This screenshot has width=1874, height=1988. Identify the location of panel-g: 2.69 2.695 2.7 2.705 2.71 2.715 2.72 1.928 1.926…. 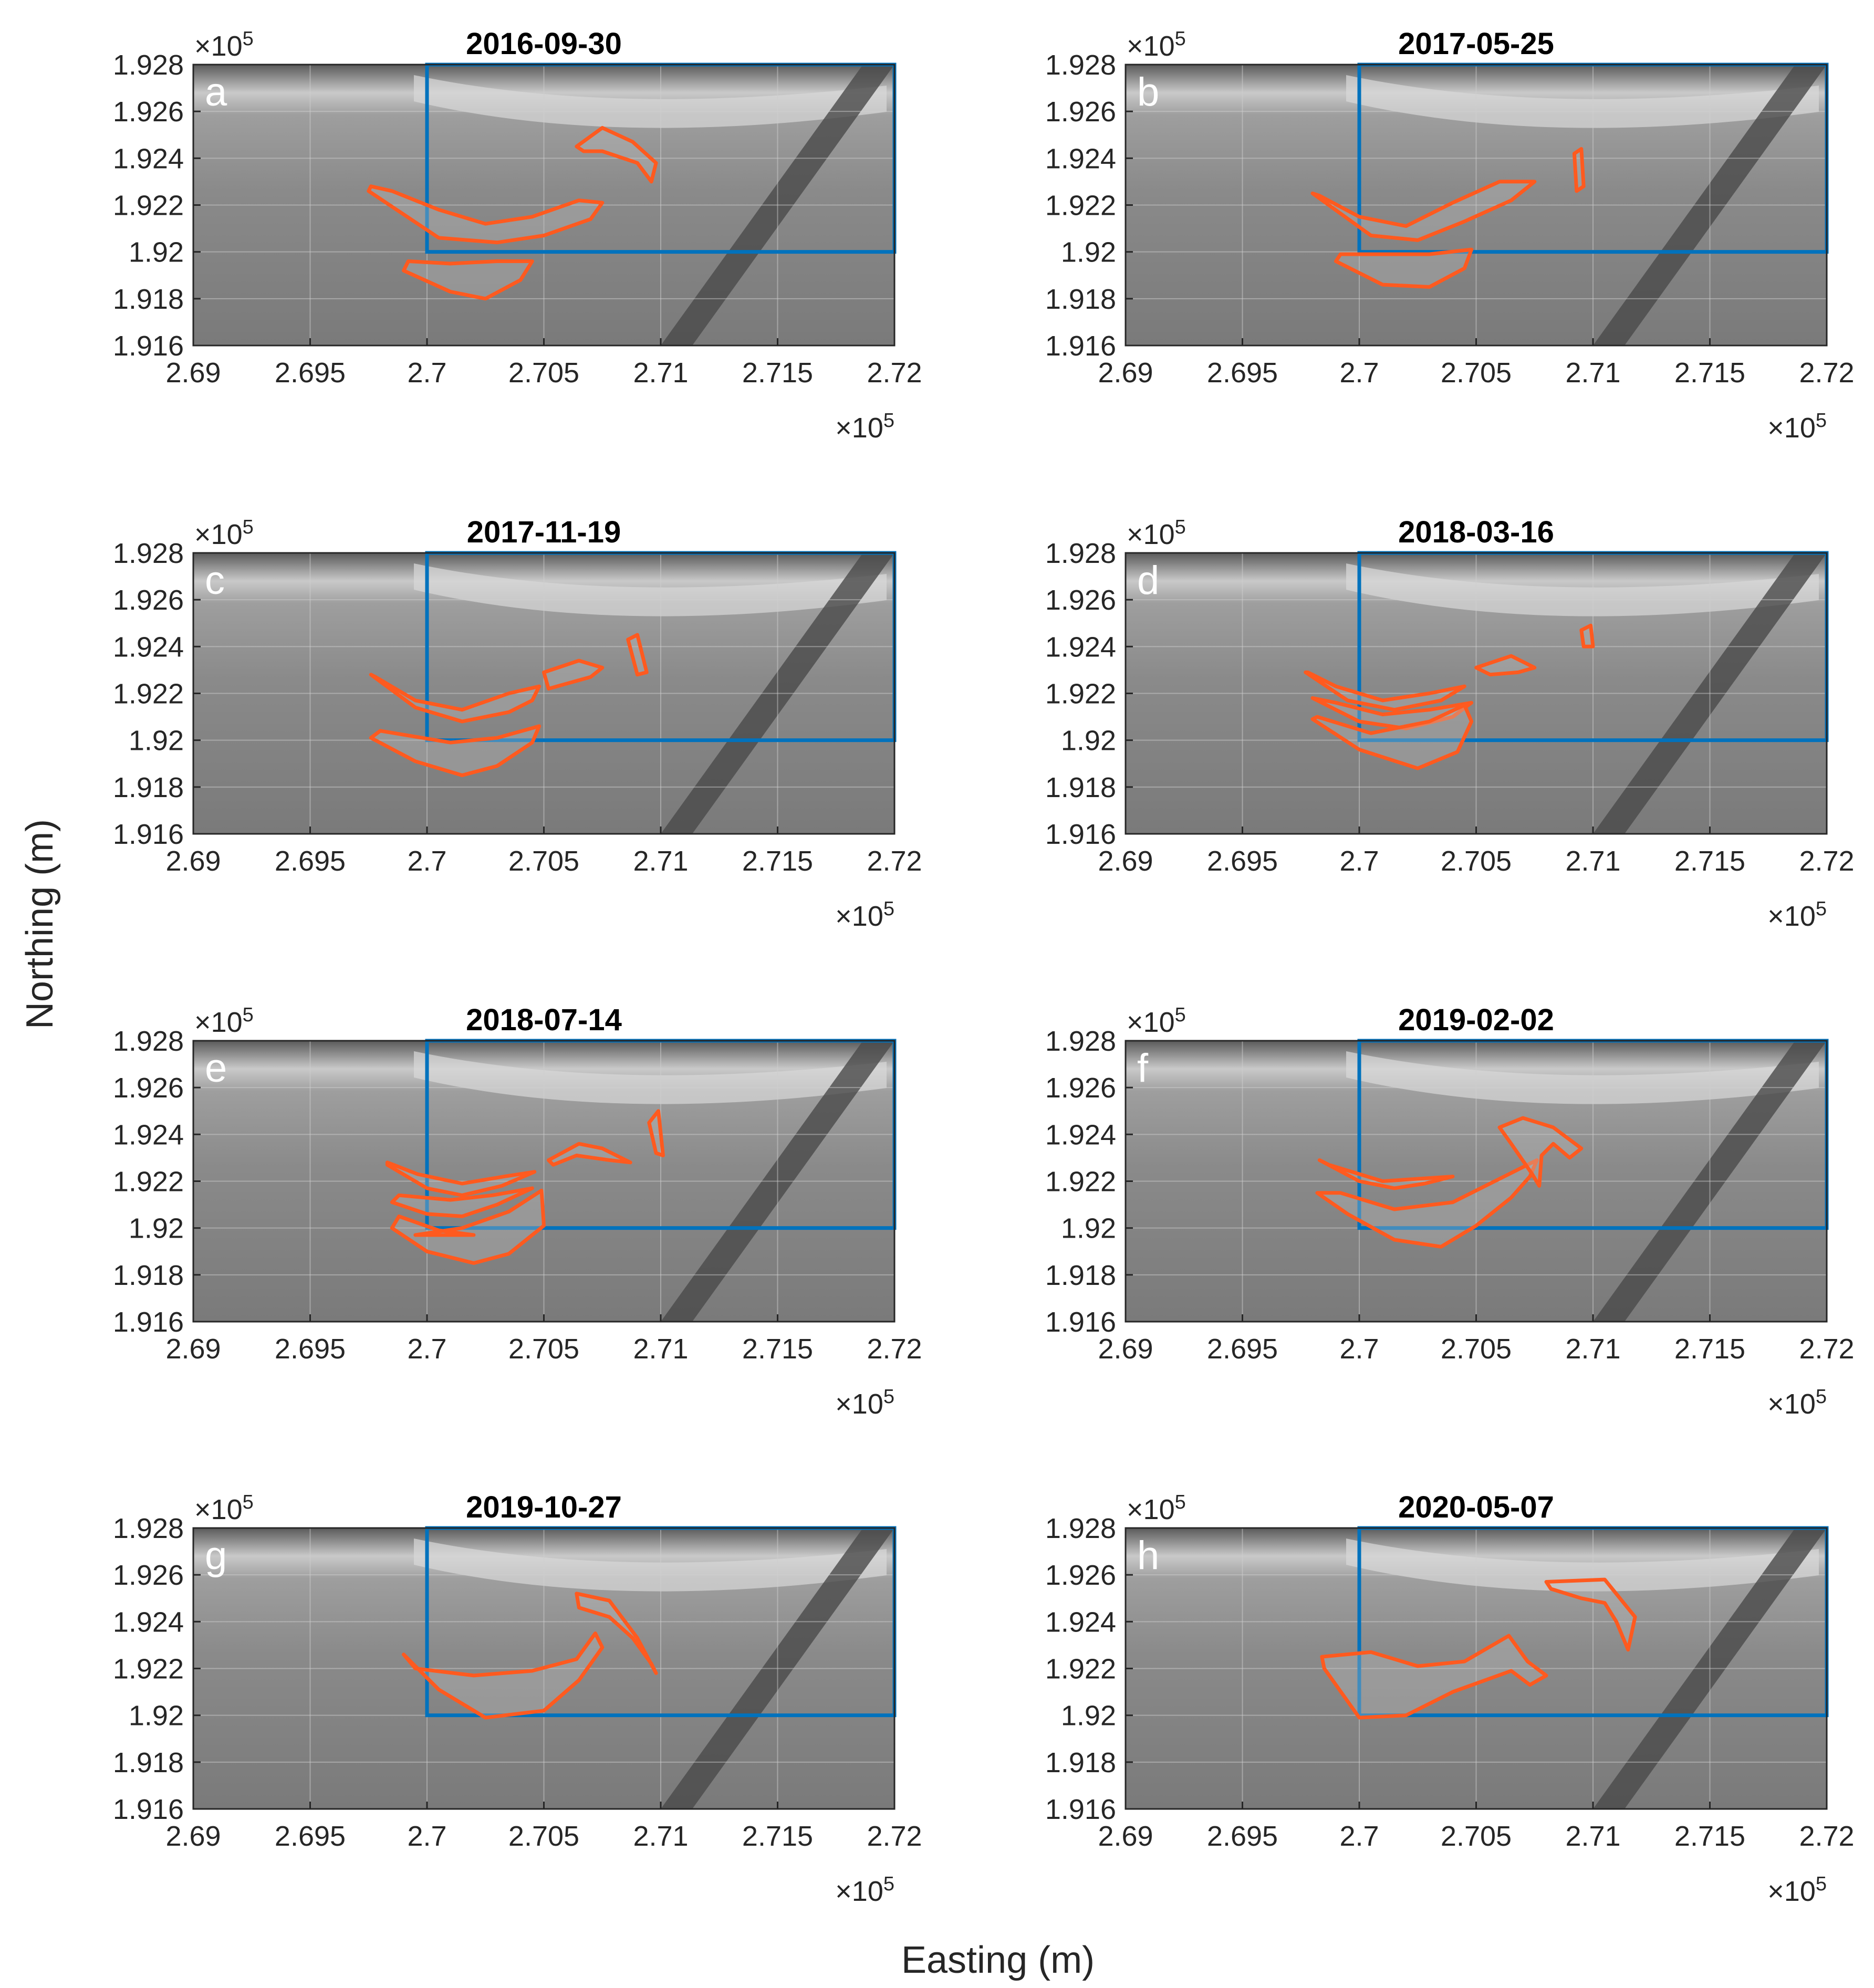
(517, 1698).